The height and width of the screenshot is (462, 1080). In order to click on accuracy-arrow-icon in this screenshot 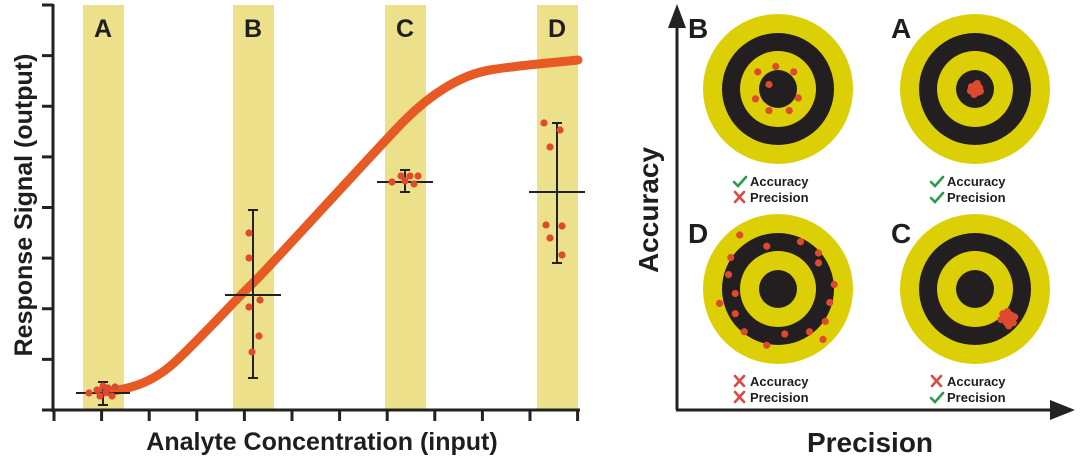, I will do `click(677, 16)`.